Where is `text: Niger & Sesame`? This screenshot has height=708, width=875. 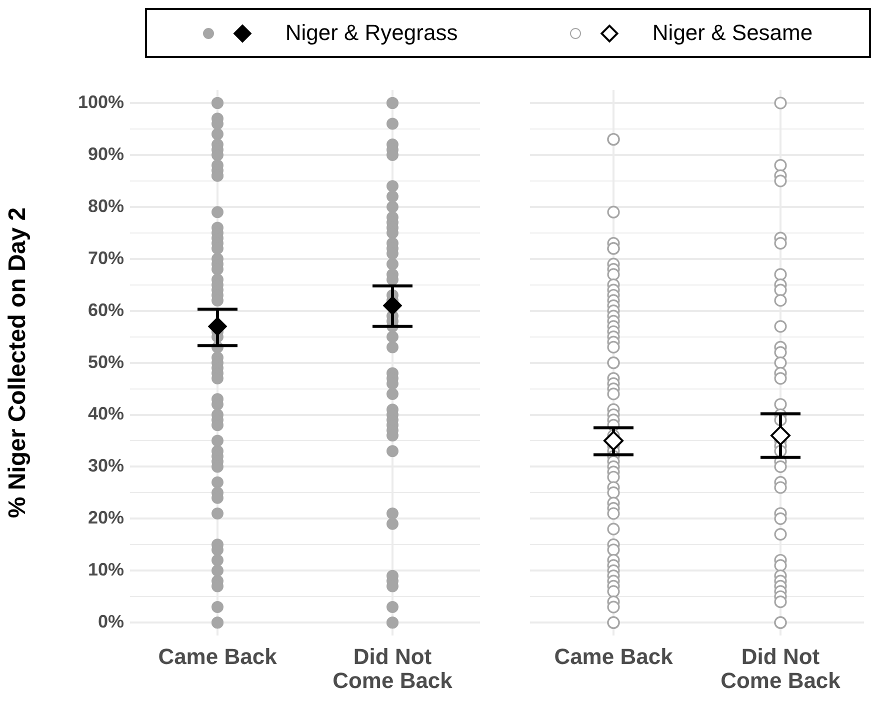
text: Niger & Sesame is located at coordinates (732, 33).